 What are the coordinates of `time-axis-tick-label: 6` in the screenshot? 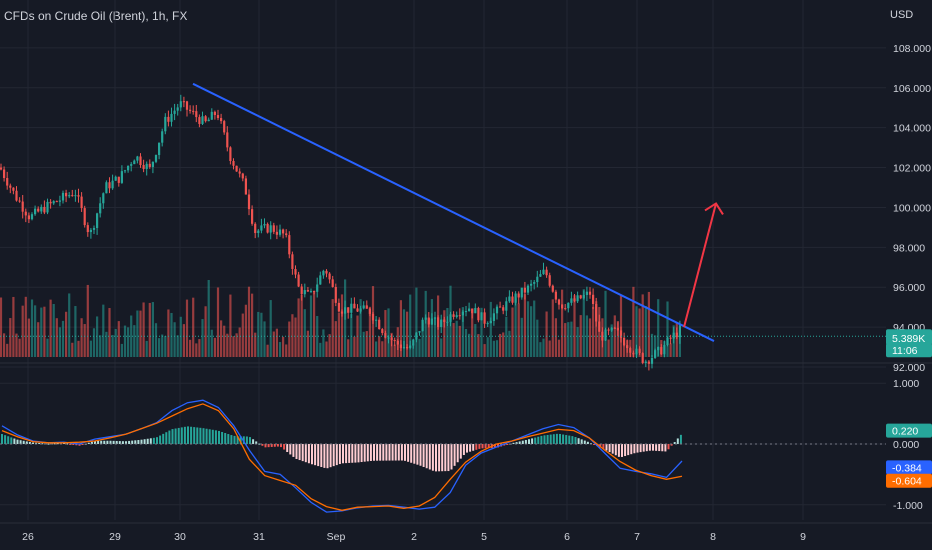 It's located at (567, 537).